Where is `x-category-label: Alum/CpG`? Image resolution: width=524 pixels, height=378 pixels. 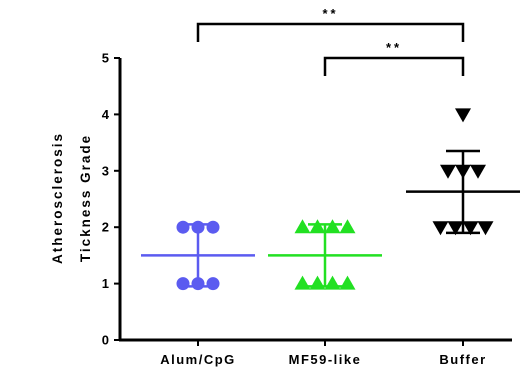 x-category-label: Alum/CpG is located at coordinates (198, 359).